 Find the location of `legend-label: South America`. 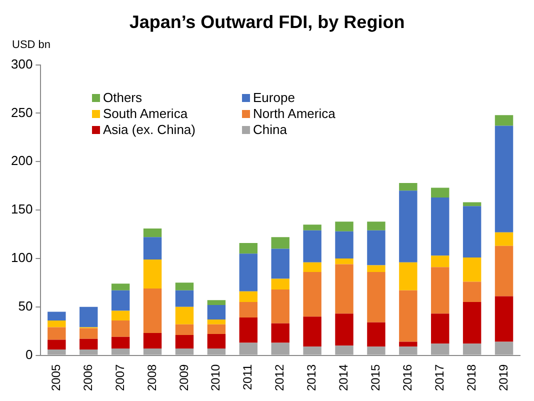

legend-label: South America is located at coordinates (145, 113).